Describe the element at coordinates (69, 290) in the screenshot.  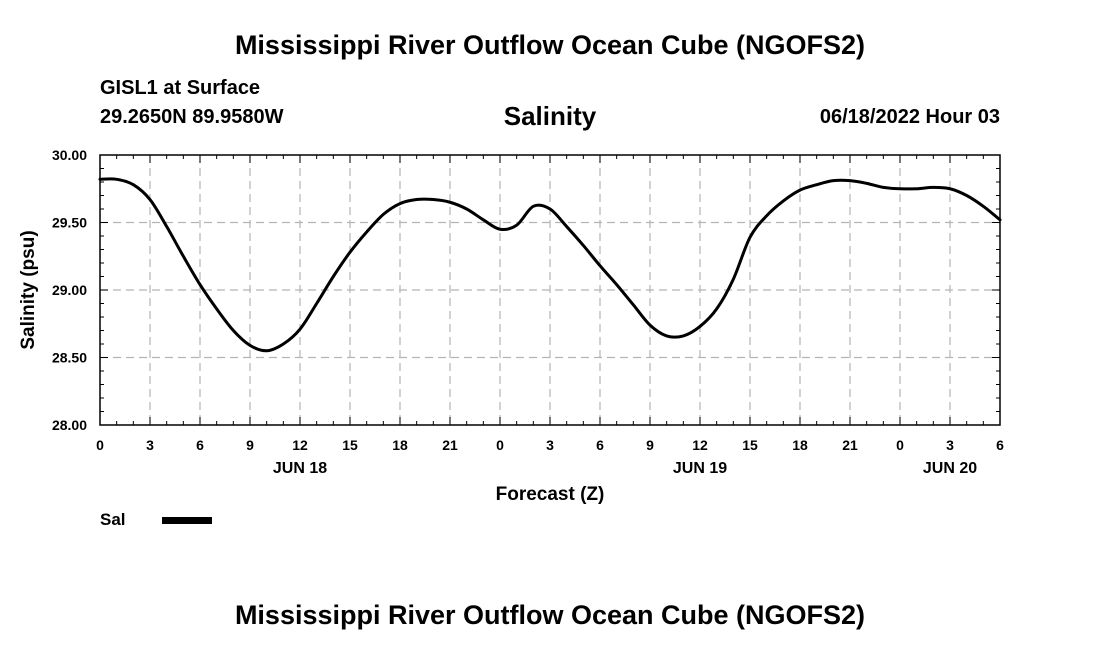
I see `y-tick-label: 29.00` at that location.